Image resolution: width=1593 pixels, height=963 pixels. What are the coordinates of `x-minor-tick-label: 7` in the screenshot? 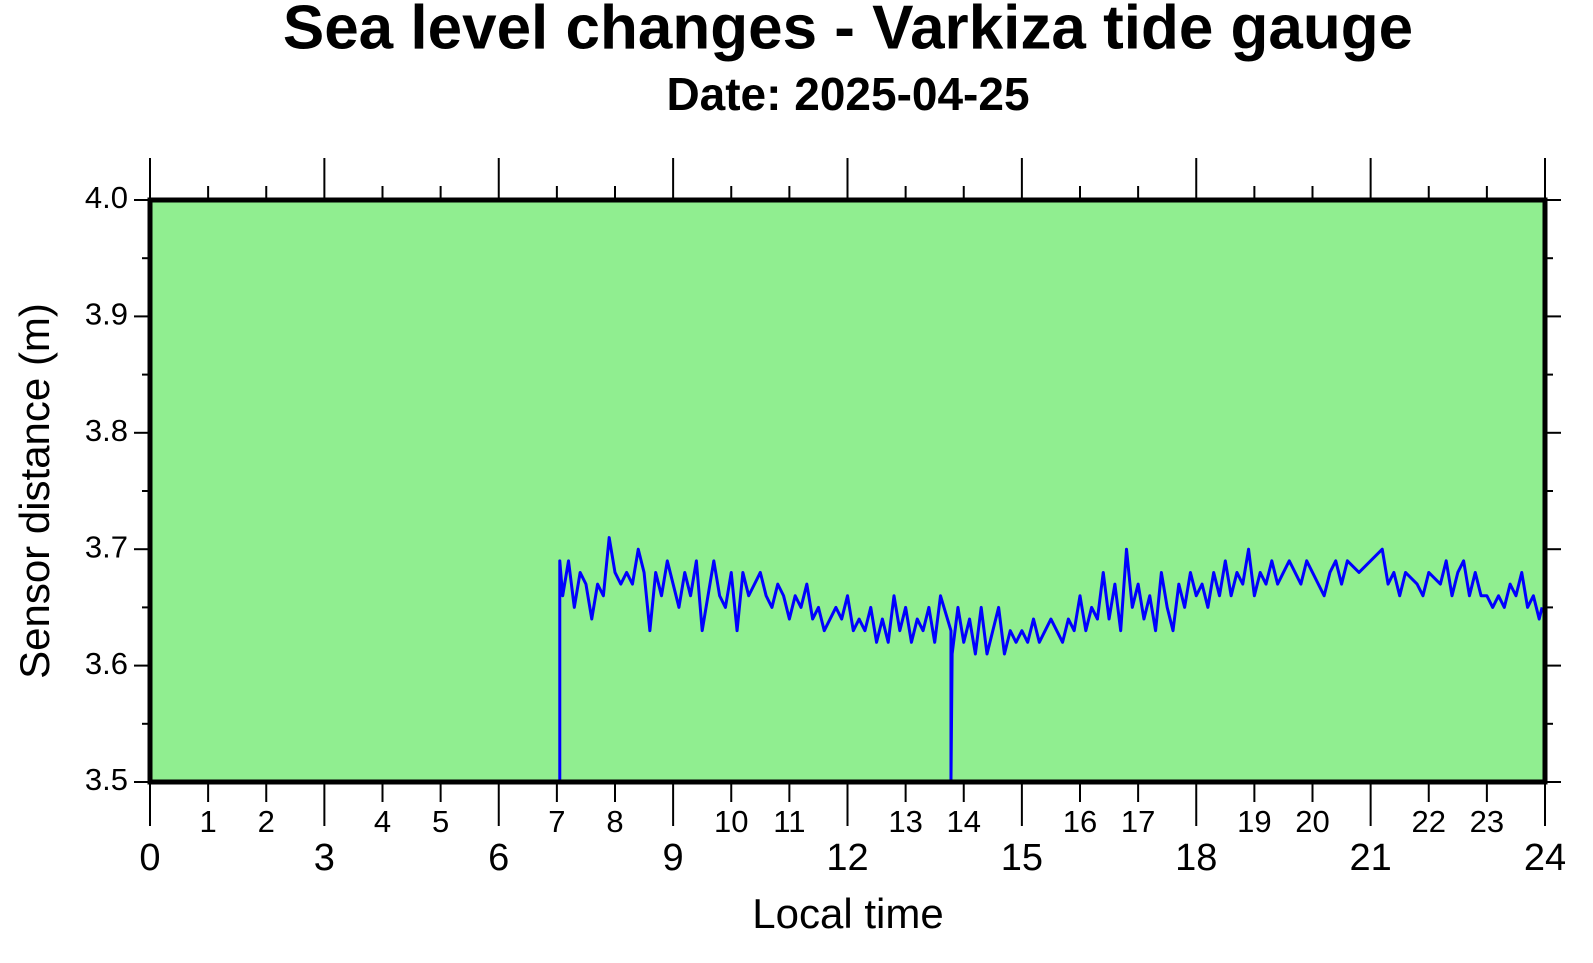 It's located at (556, 821).